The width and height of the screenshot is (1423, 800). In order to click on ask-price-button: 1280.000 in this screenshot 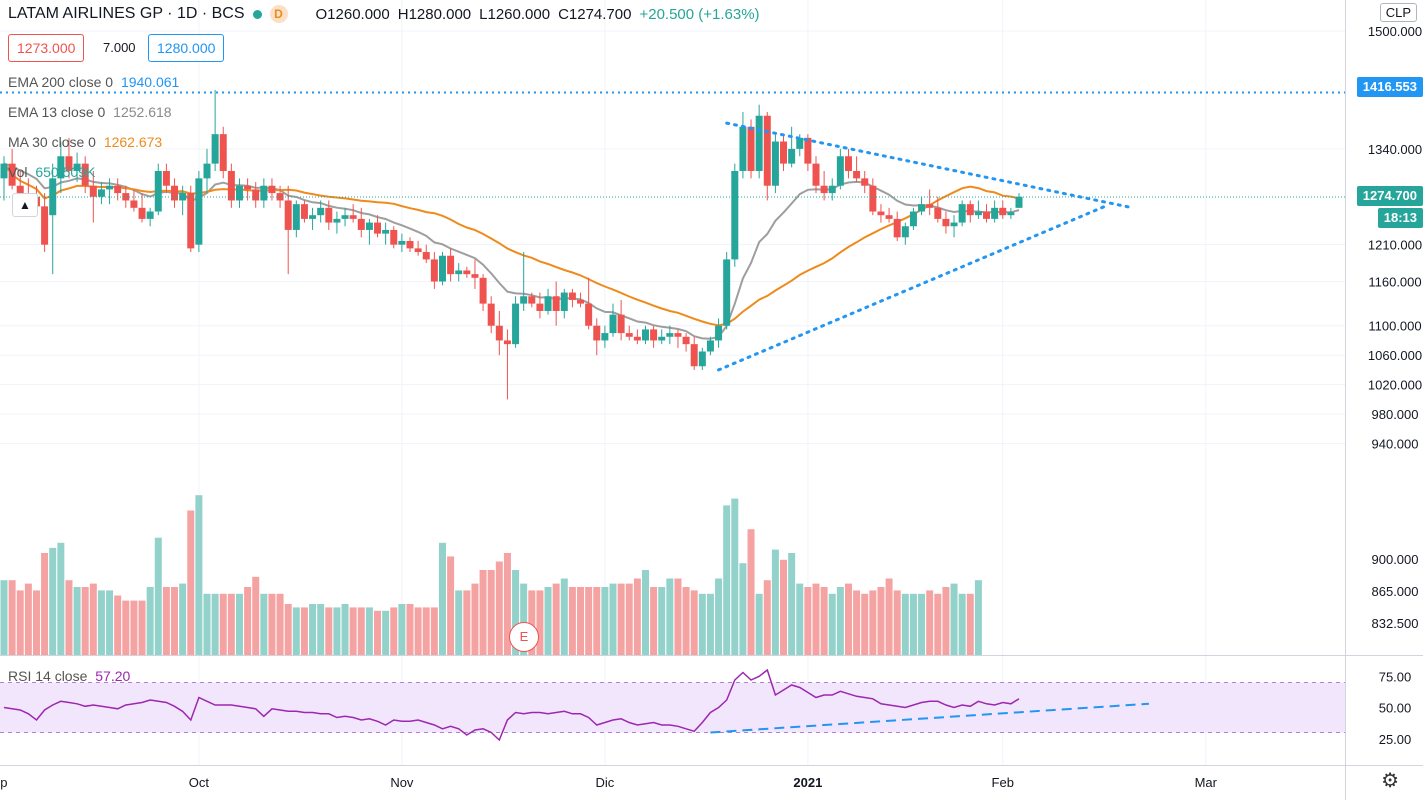, I will do `click(186, 48)`.